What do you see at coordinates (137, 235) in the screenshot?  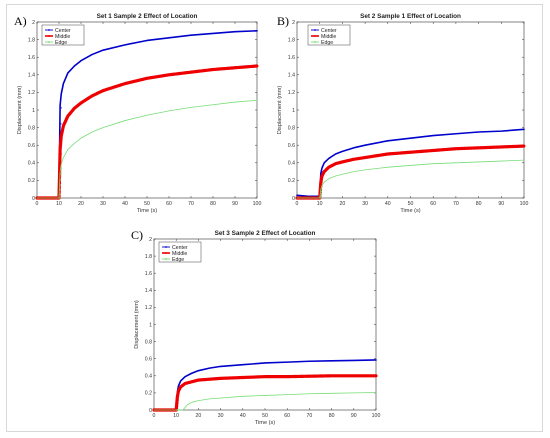 I see `panel-label-c: C)` at bounding box center [137, 235].